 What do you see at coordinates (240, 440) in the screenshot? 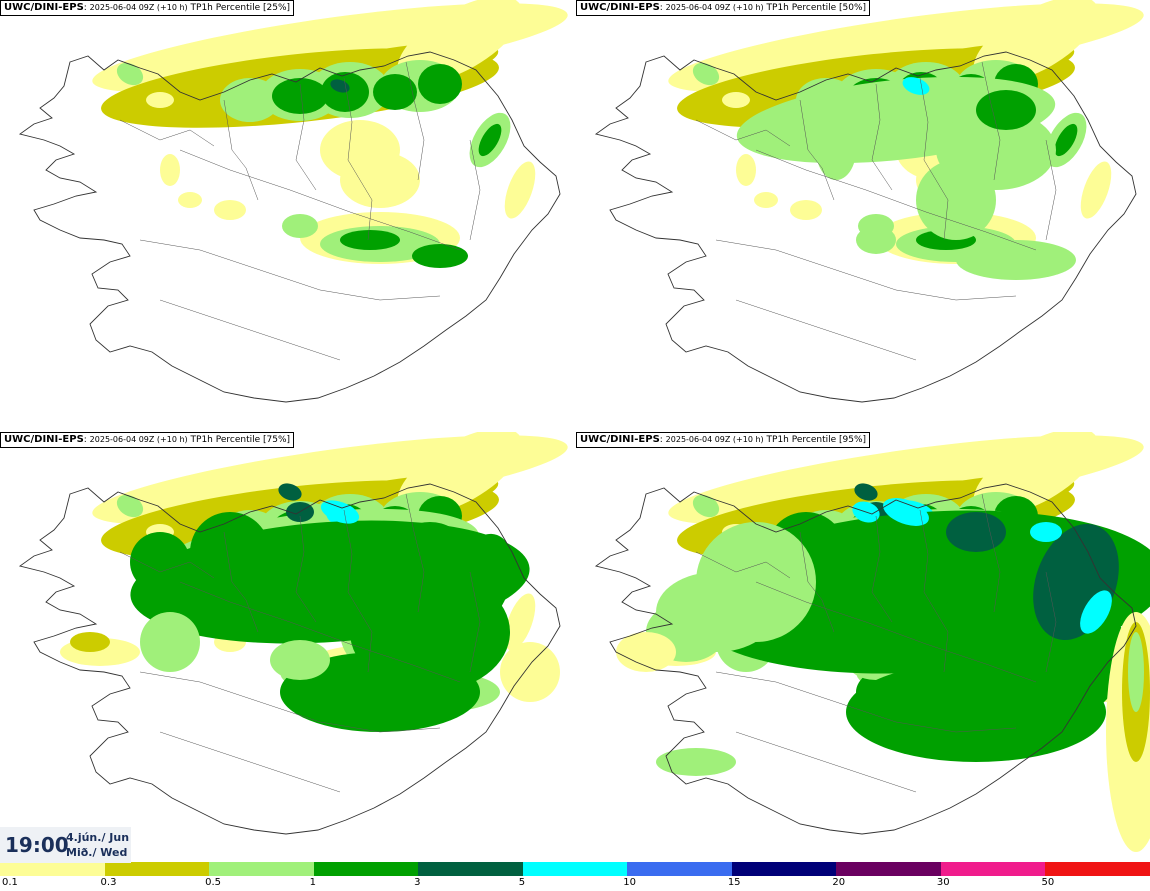
I see `field-label: TP1h Percentile [75%]` at bounding box center [240, 440].